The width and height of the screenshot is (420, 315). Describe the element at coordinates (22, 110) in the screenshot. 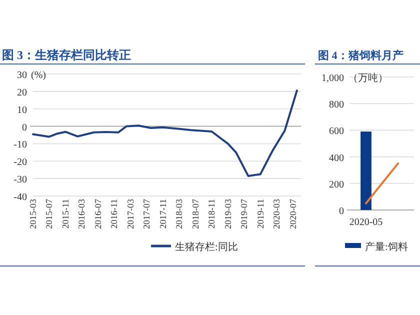

I see `y-tick-label: 10` at that location.